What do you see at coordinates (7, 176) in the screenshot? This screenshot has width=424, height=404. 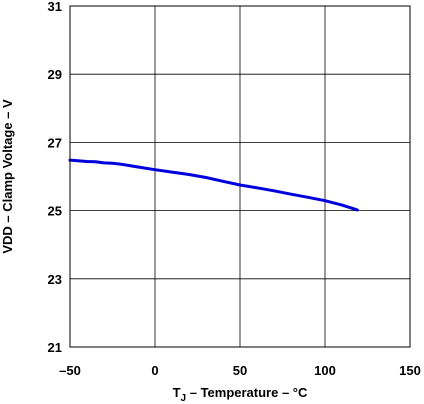 I see `y-axis-label: VDD – Clamp Voltage – V` at bounding box center [7, 176].